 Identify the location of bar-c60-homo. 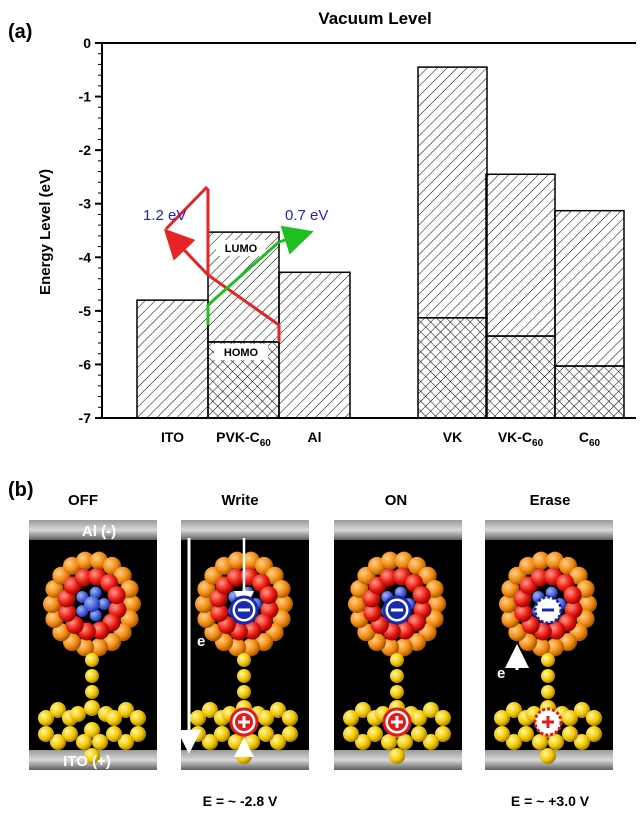
(589, 392).